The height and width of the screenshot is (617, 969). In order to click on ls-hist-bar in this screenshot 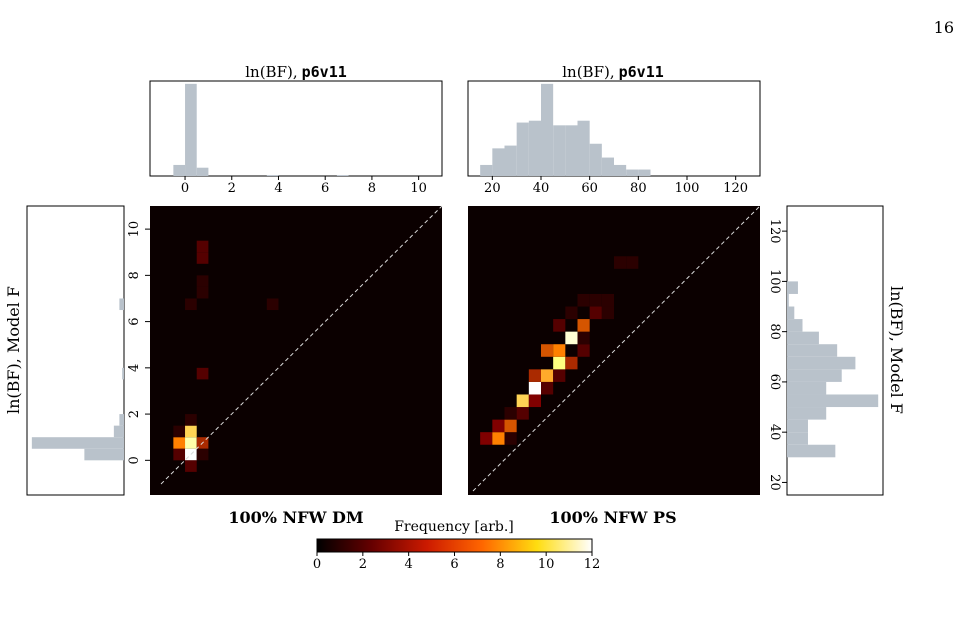, I will do `click(121, 304)`.